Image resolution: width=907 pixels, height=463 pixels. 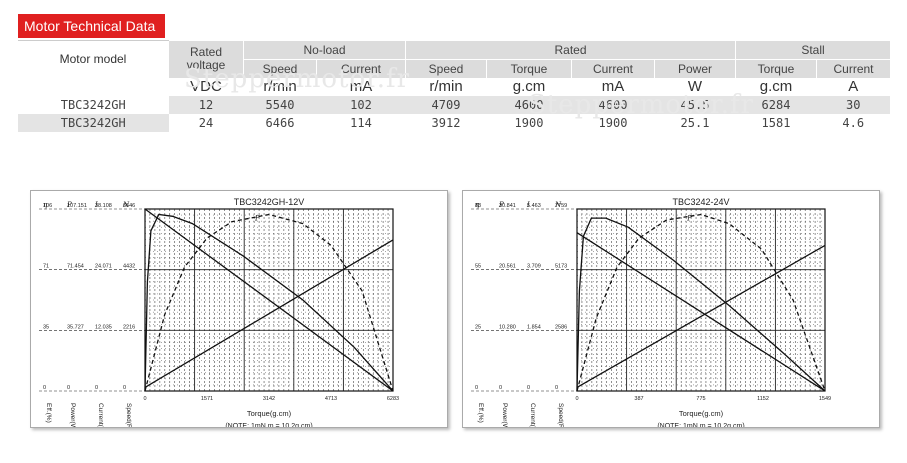 I want to click on col-rated-current: Current, so click(x=613, y=68).